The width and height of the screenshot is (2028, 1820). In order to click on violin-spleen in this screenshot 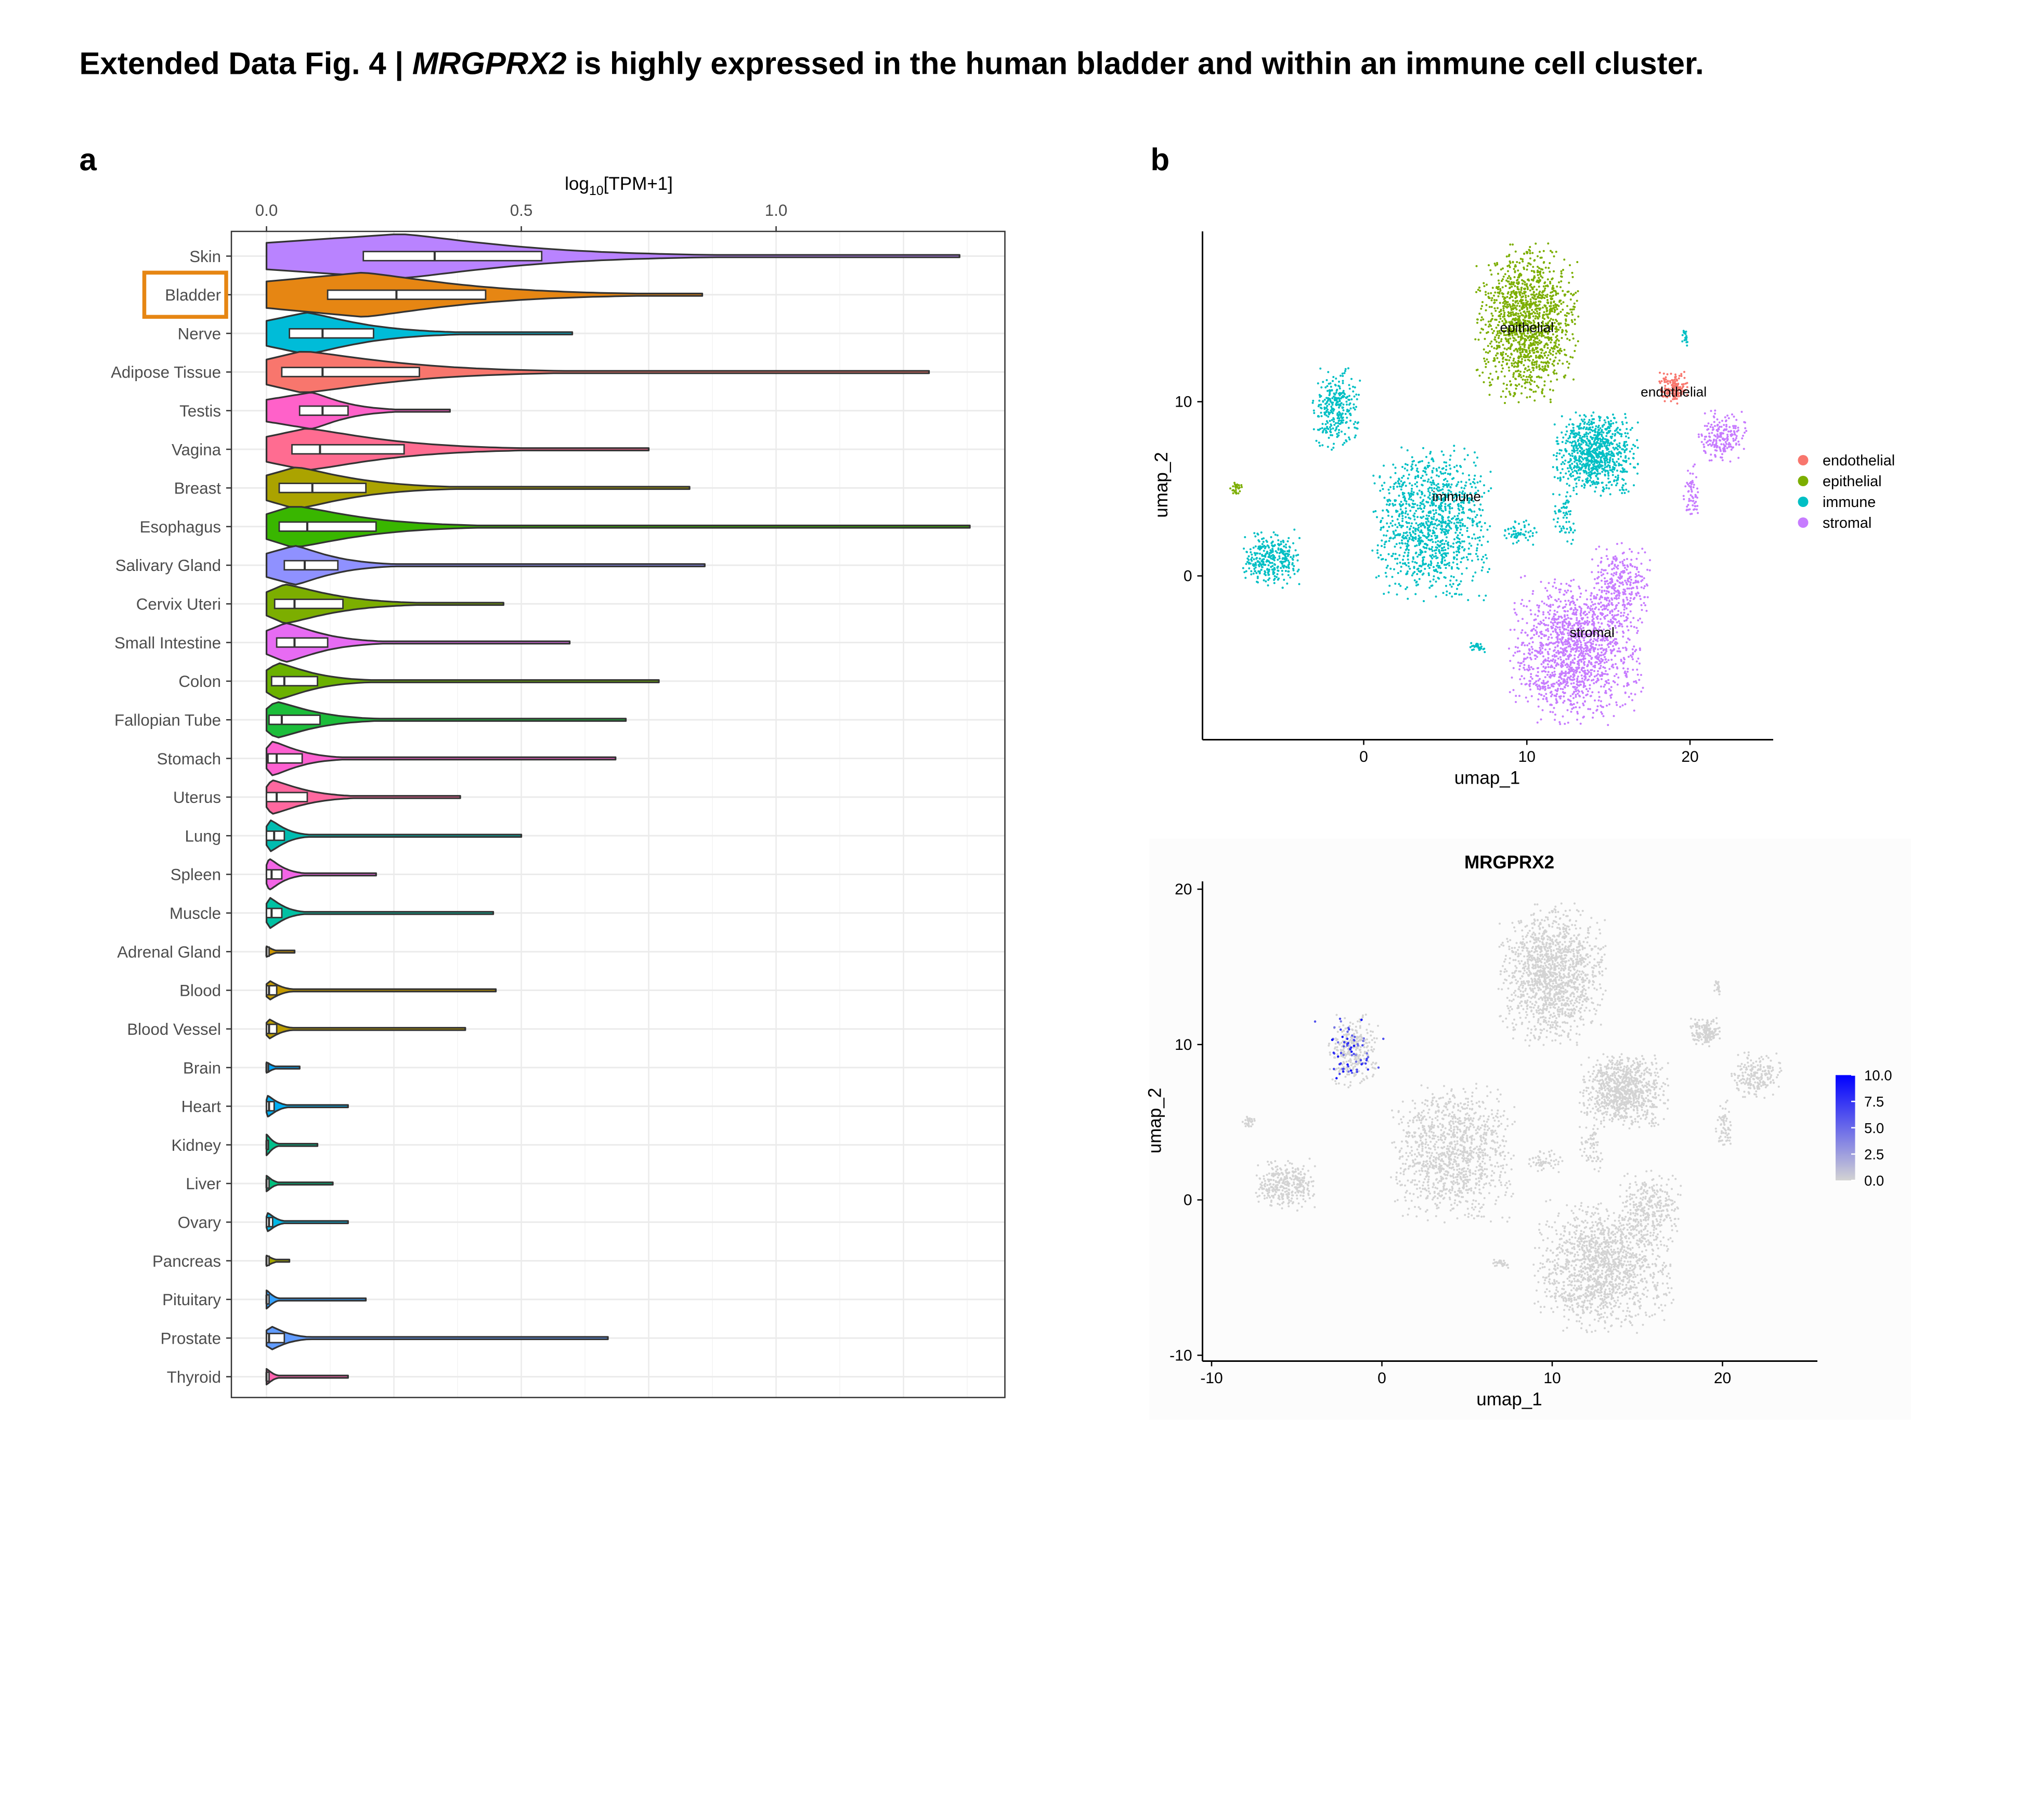, I will do `click(321, 875)`.